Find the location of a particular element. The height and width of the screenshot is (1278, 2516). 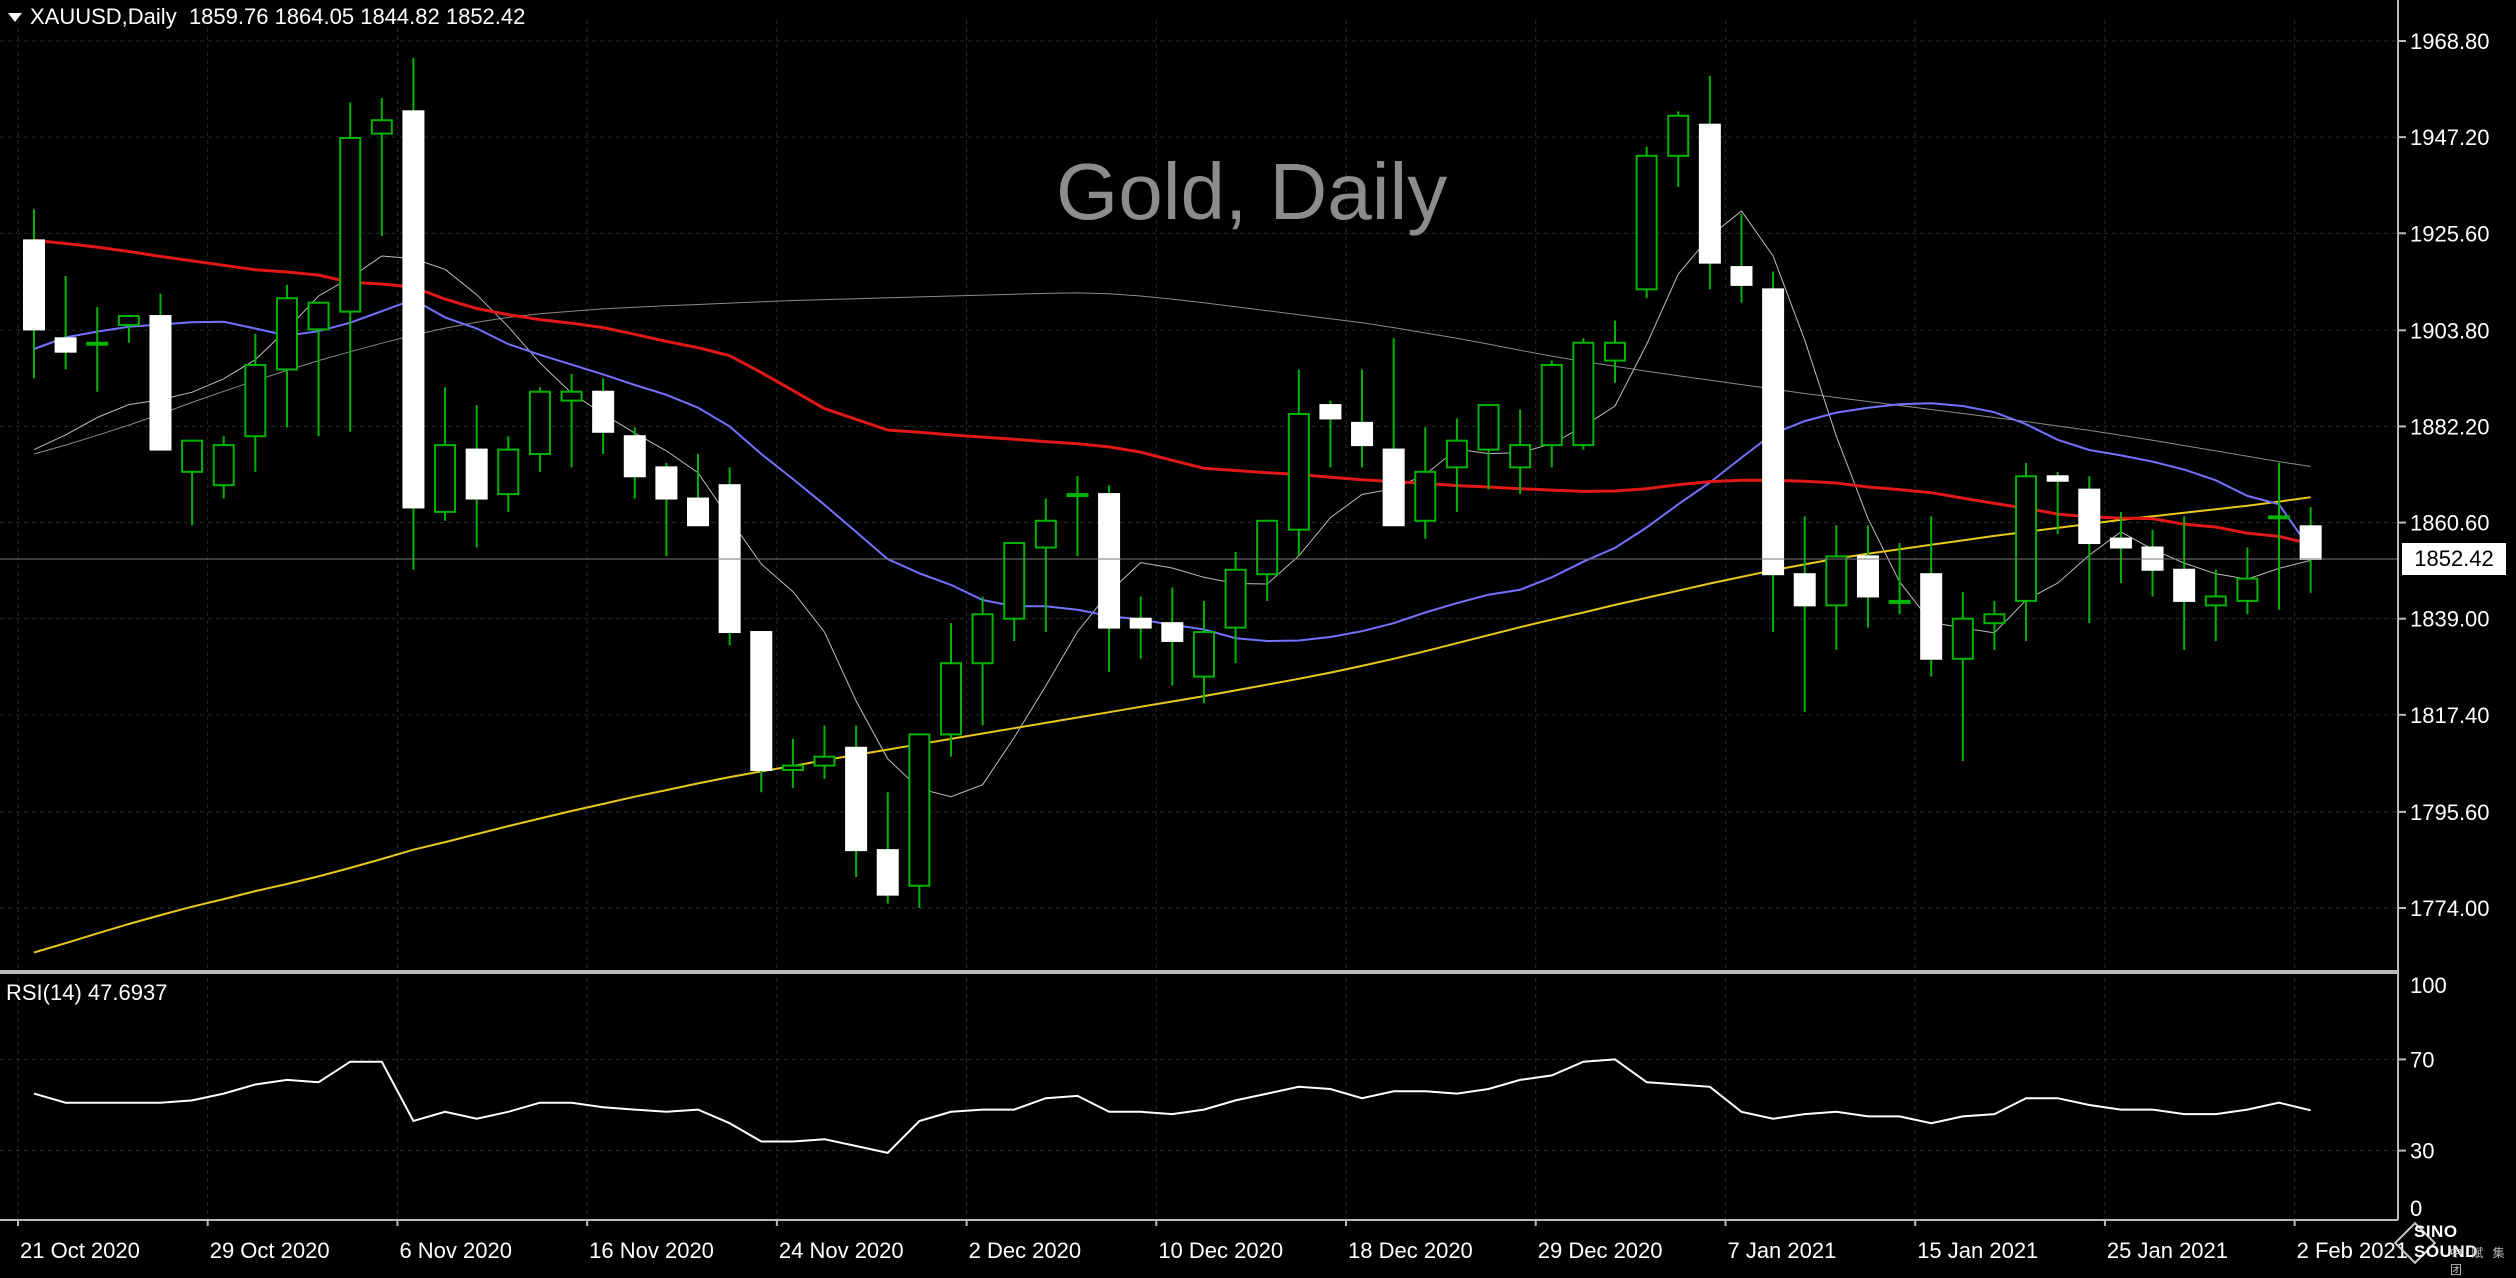

chart-watermark: Gold, Daily is located at coordinates (1252, 191).